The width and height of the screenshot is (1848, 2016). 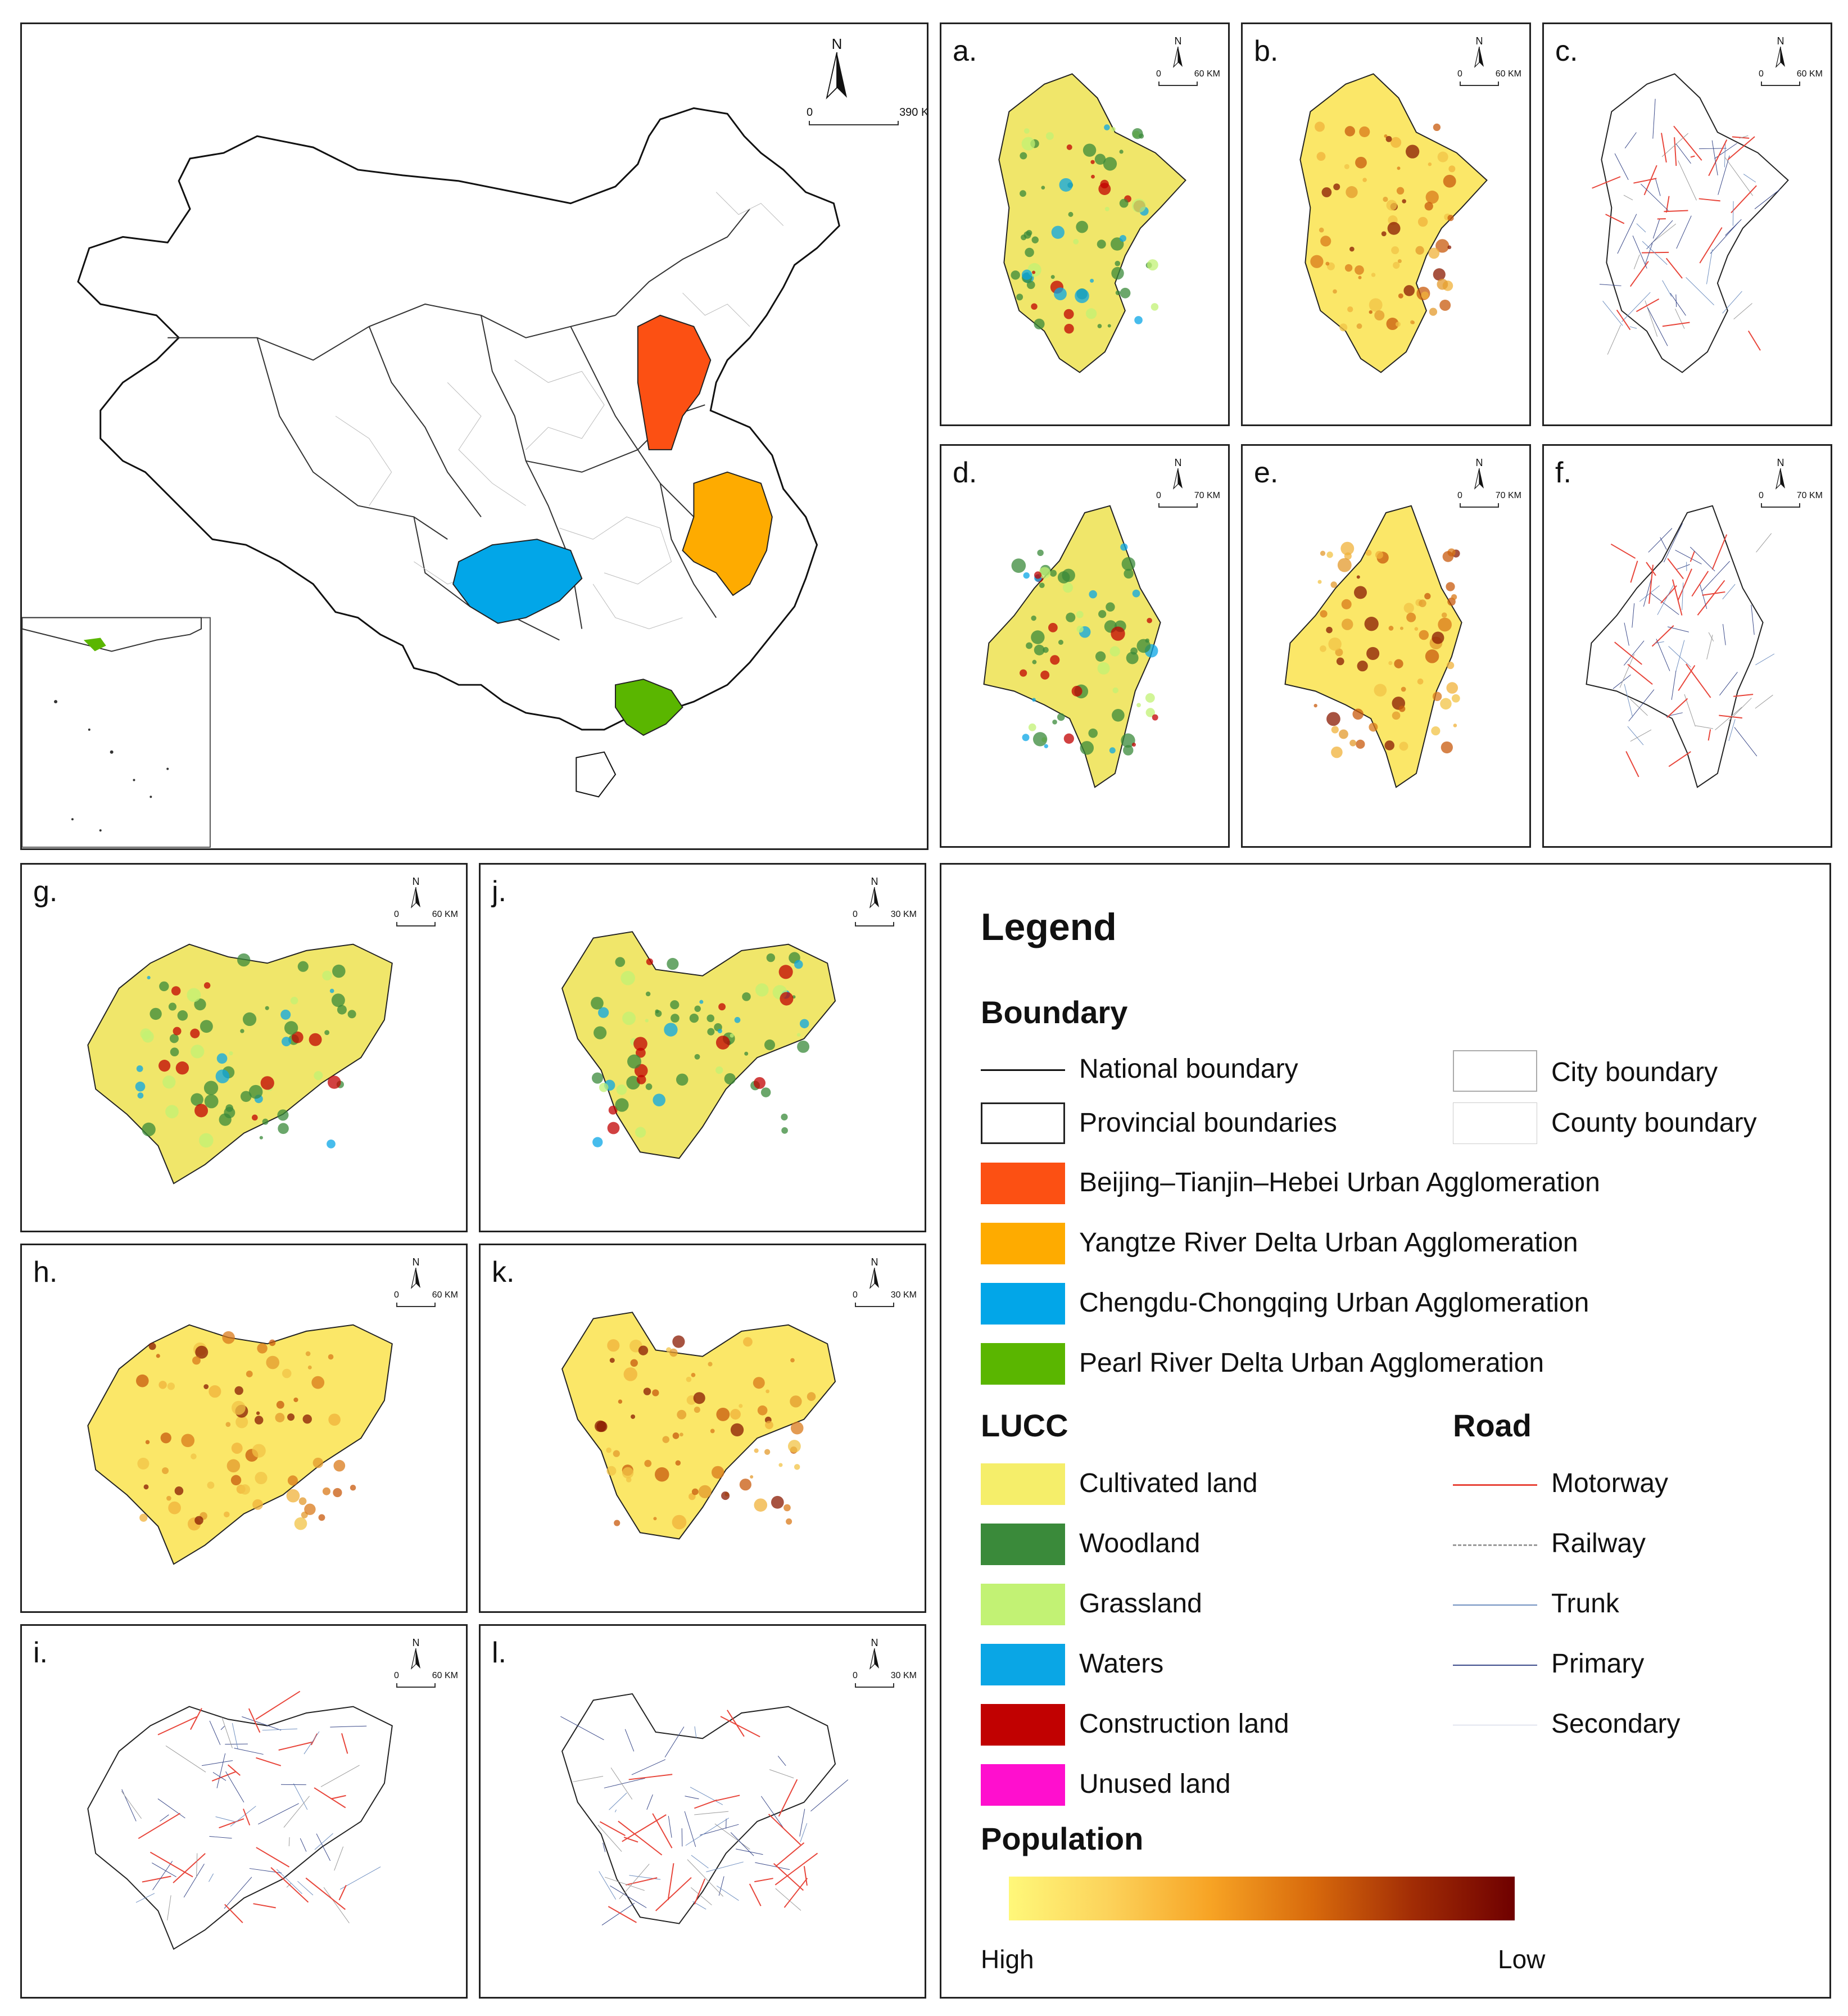 What do you see at coordinates (1479, 52) in the screenshot?
I see `north-arrow: N` at bounding box center [1479, 52].